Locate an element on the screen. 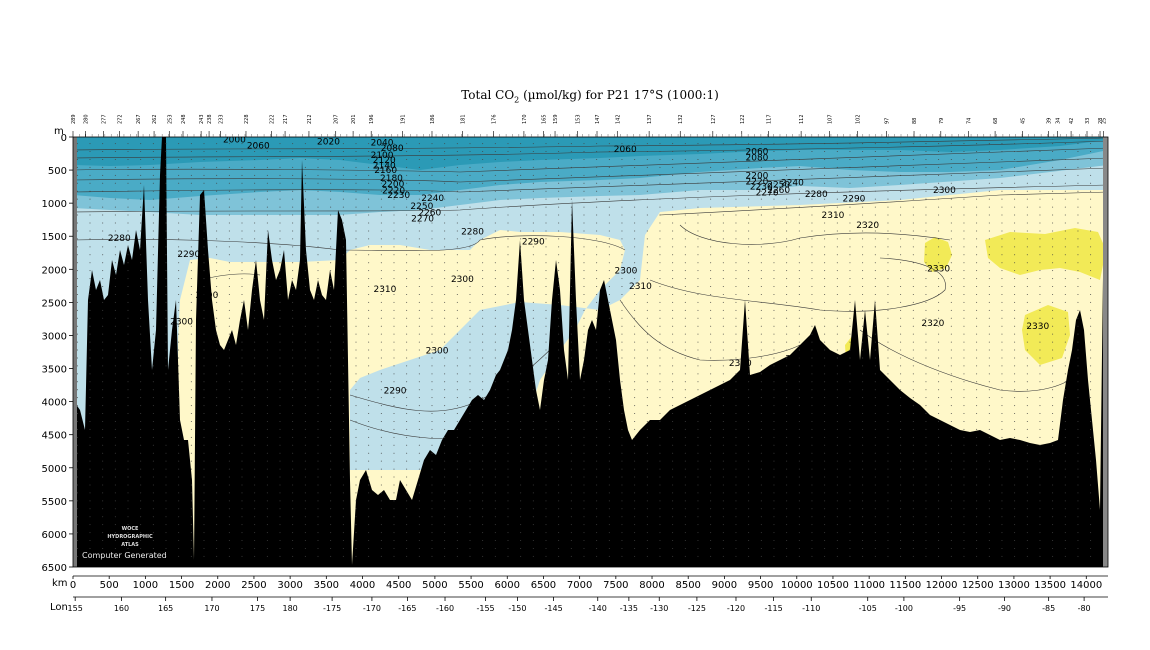 The height and width of the screenshot is (650, 1150). station-tick-label: 107 is located at coordinates (830, 119).